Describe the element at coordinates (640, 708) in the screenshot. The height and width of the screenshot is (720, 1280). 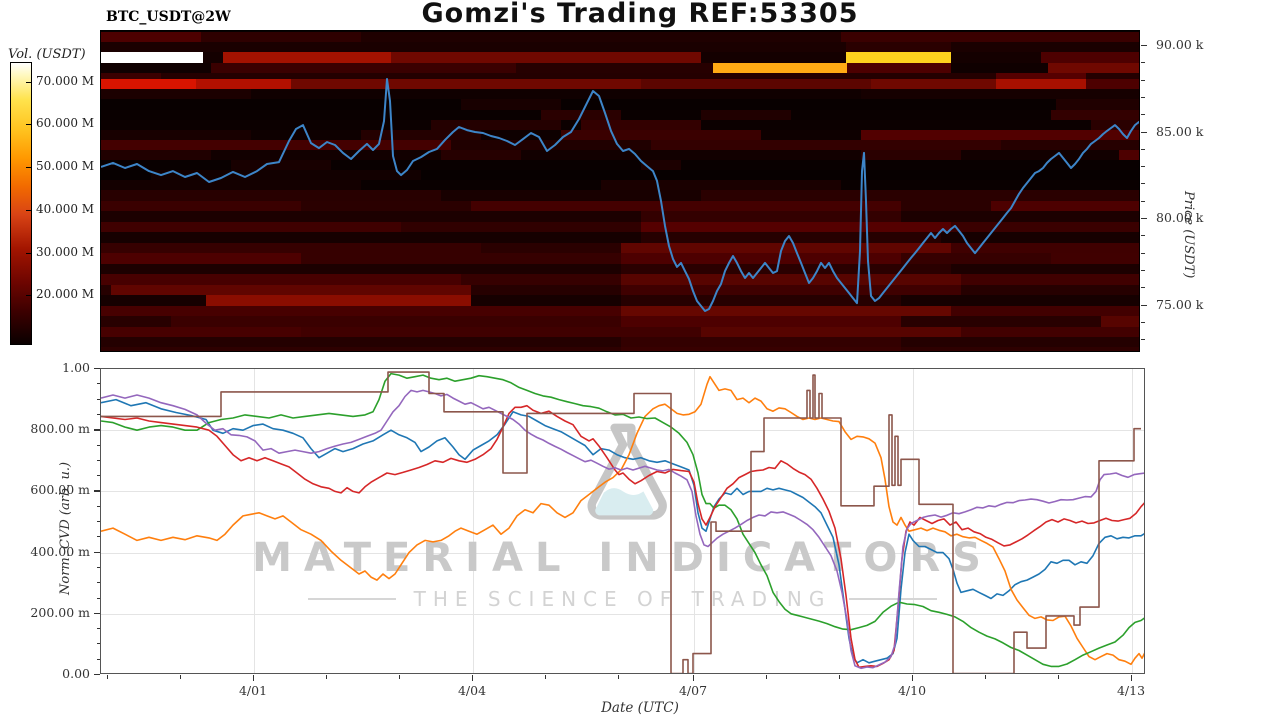
I see `date-axis-title: Date (UTC)` at that location.